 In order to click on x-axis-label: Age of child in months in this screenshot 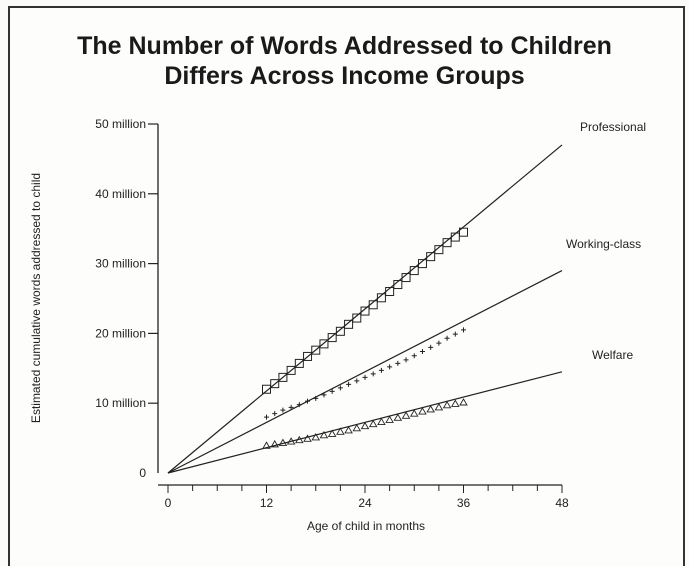, I will do `click(366, 526)`.